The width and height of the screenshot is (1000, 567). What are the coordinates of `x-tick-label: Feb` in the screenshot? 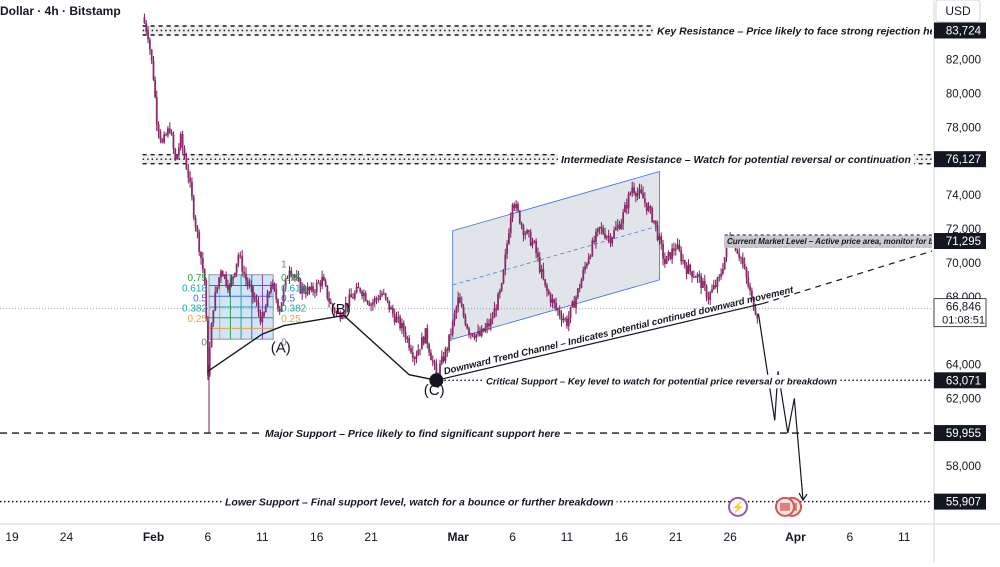 It's located at (153, 537).